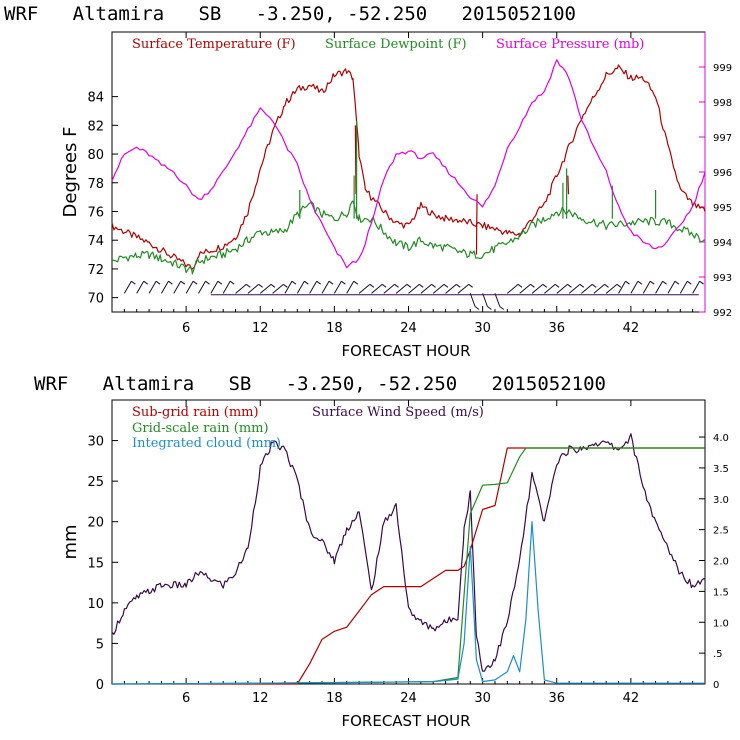 The image size is (740, 740). What do you see at coordinates (722, 68) in the screenshot?
I see `y2-tick-label: 999` at bounding box center [722, 68].